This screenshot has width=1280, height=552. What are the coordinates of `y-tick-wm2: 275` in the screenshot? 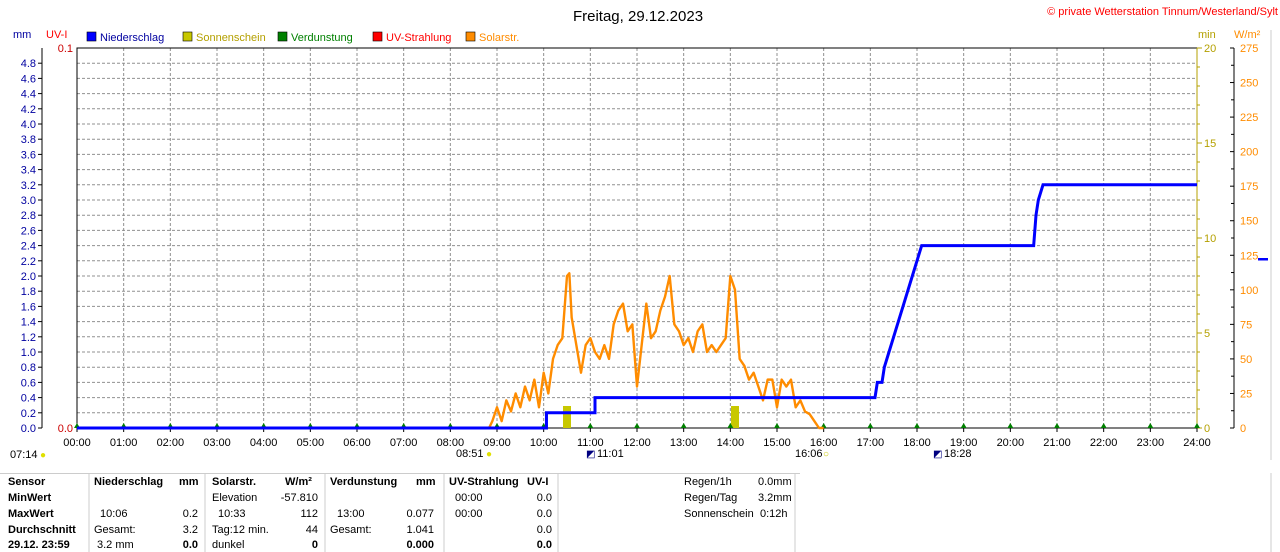 It's located at (1249, 49).